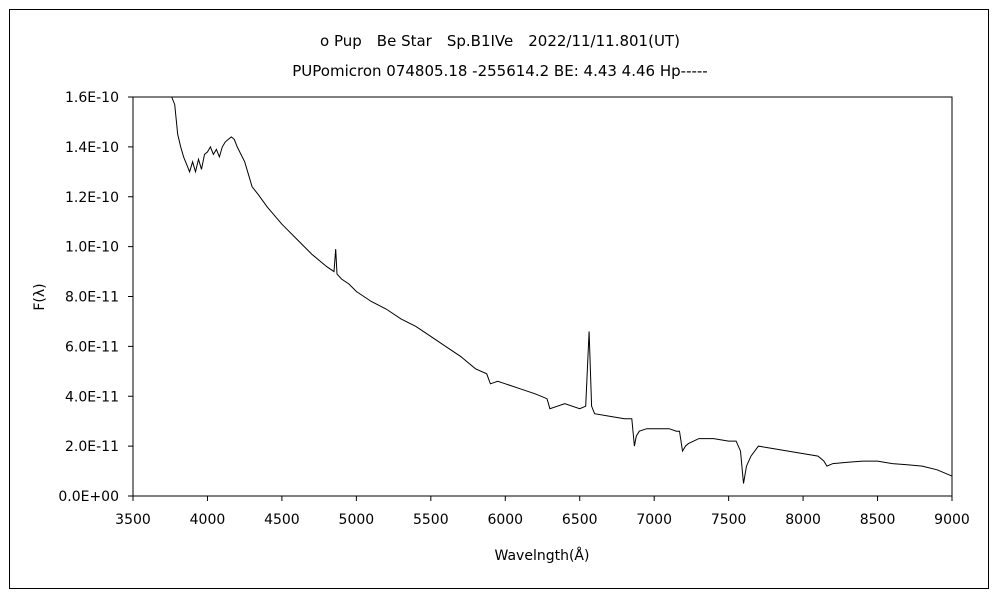 The width and height of the screenshot is (1000, 600). Describe the element at coordinates (952, 520) in the screenshot. I see `x-tick-label: 9000` at that location.